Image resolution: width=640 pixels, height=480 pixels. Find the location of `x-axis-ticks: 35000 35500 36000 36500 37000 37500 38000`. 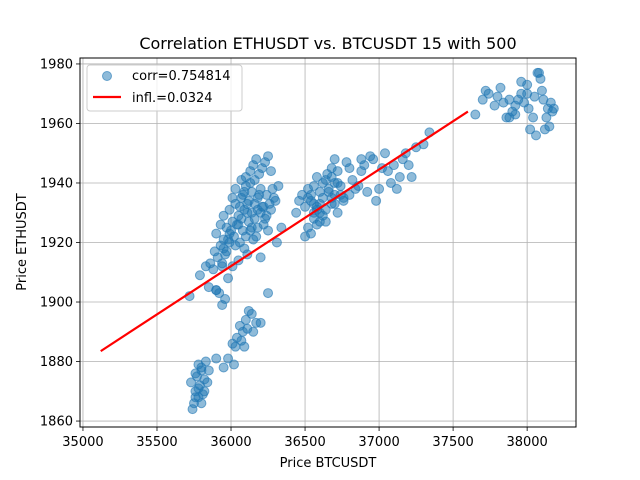

x-axis-ticks: 35000 35500 36000 36500 37000 37500 38000 is located at coordinates (305, 438).